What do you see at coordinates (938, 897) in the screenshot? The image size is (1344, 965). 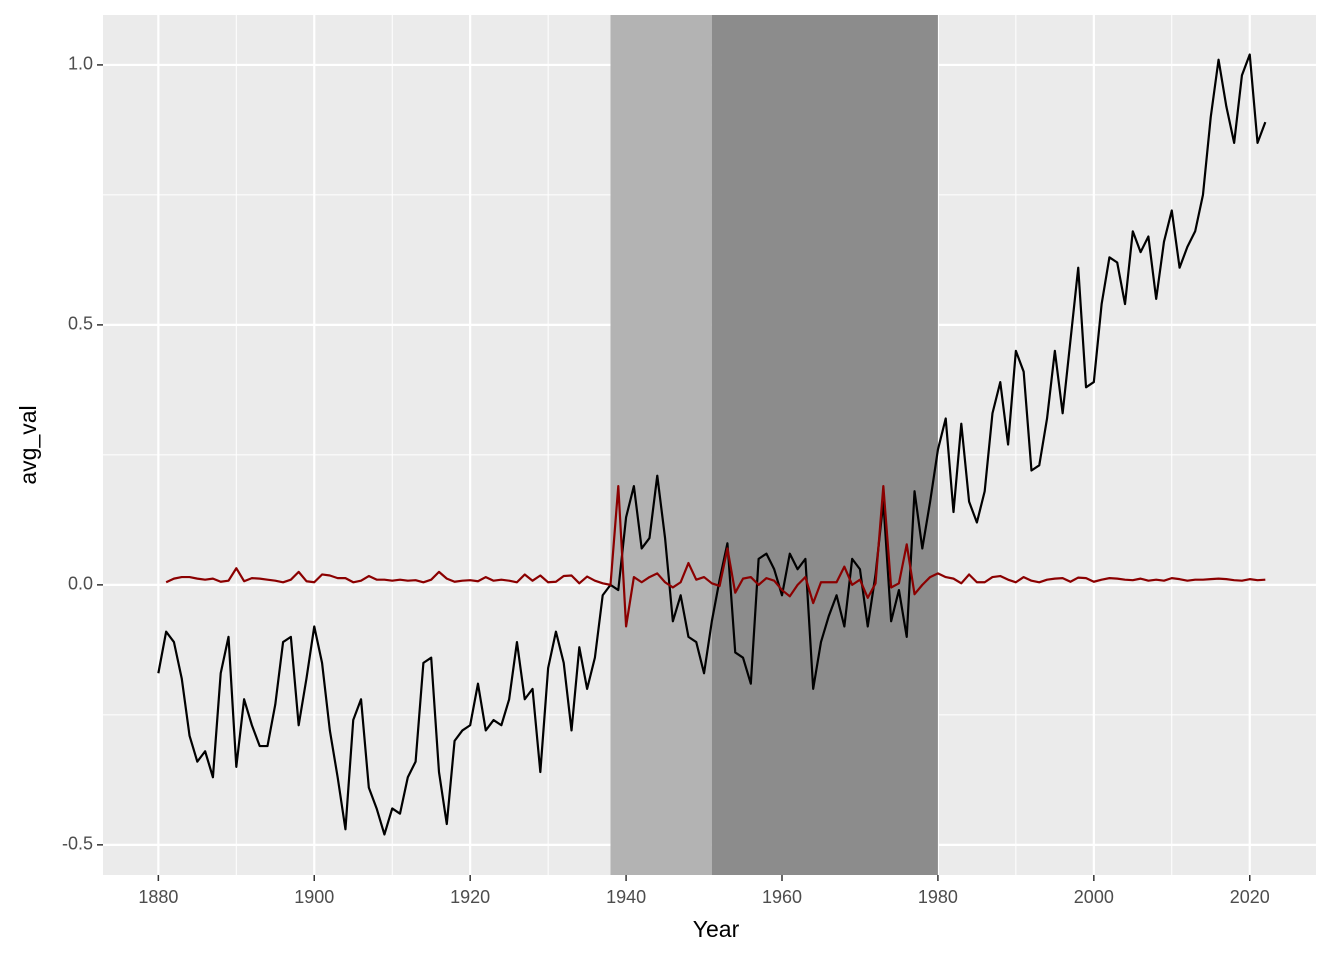 I see `x-tick-label: 1980` at bounding box center [938, 897].